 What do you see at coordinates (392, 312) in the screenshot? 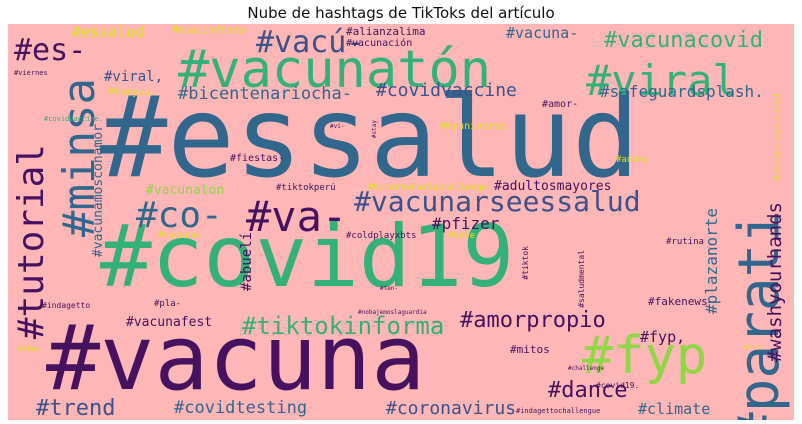
I see `word-nobajemoslaguardia: #nobajemoslaguardia` at bounding box center [392, 312].